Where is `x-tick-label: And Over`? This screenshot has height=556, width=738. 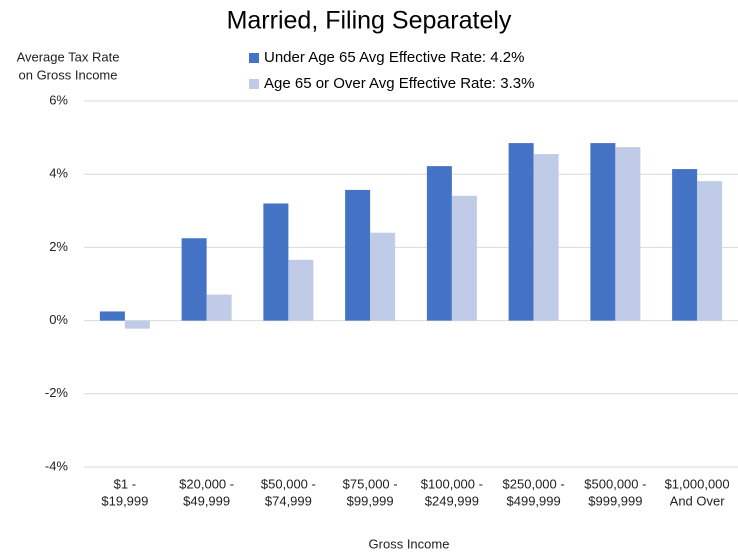
x-tick-label: And Over is located at coordinates (698, 500).